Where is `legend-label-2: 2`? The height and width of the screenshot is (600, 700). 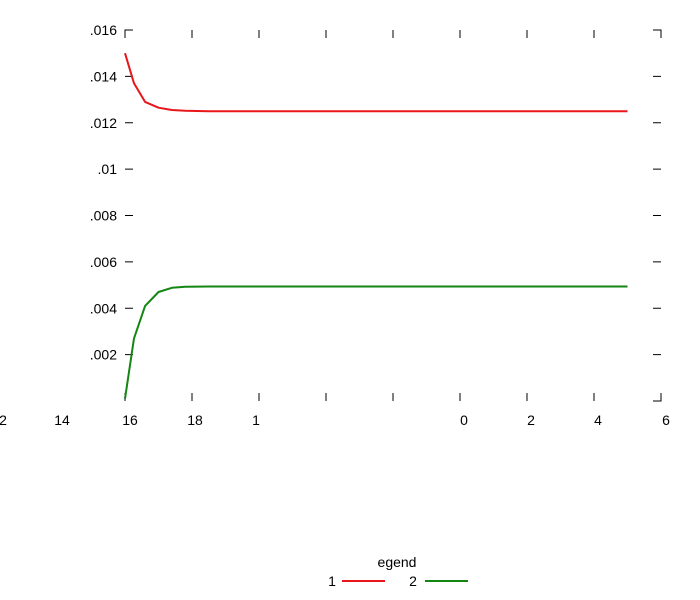 legend-label-2: 2 is located at coordinates (413, 581).